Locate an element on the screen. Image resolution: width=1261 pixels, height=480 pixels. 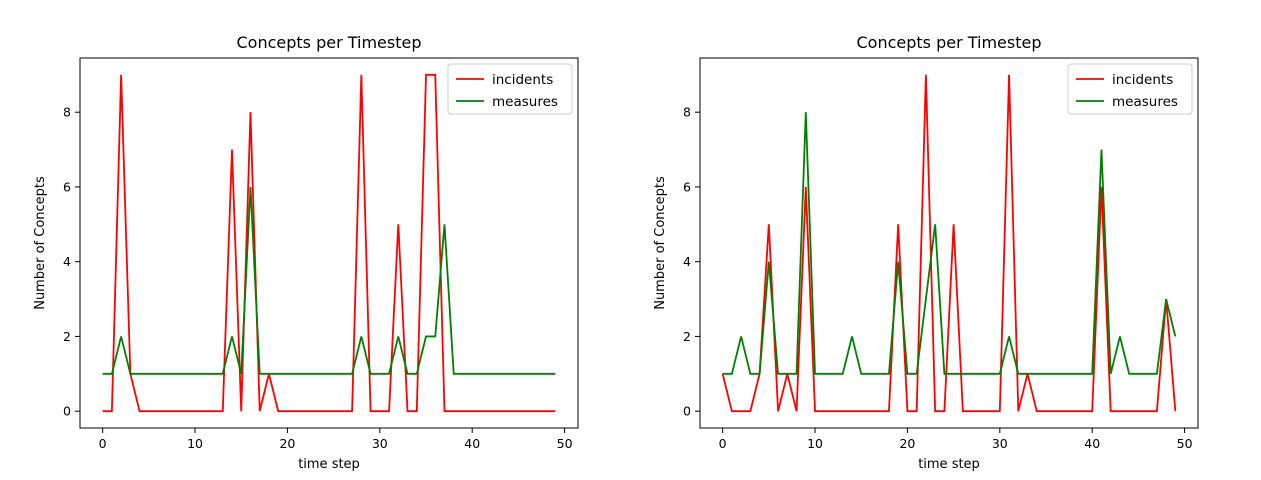
series-line-measures is located at coordinates (329, 280).